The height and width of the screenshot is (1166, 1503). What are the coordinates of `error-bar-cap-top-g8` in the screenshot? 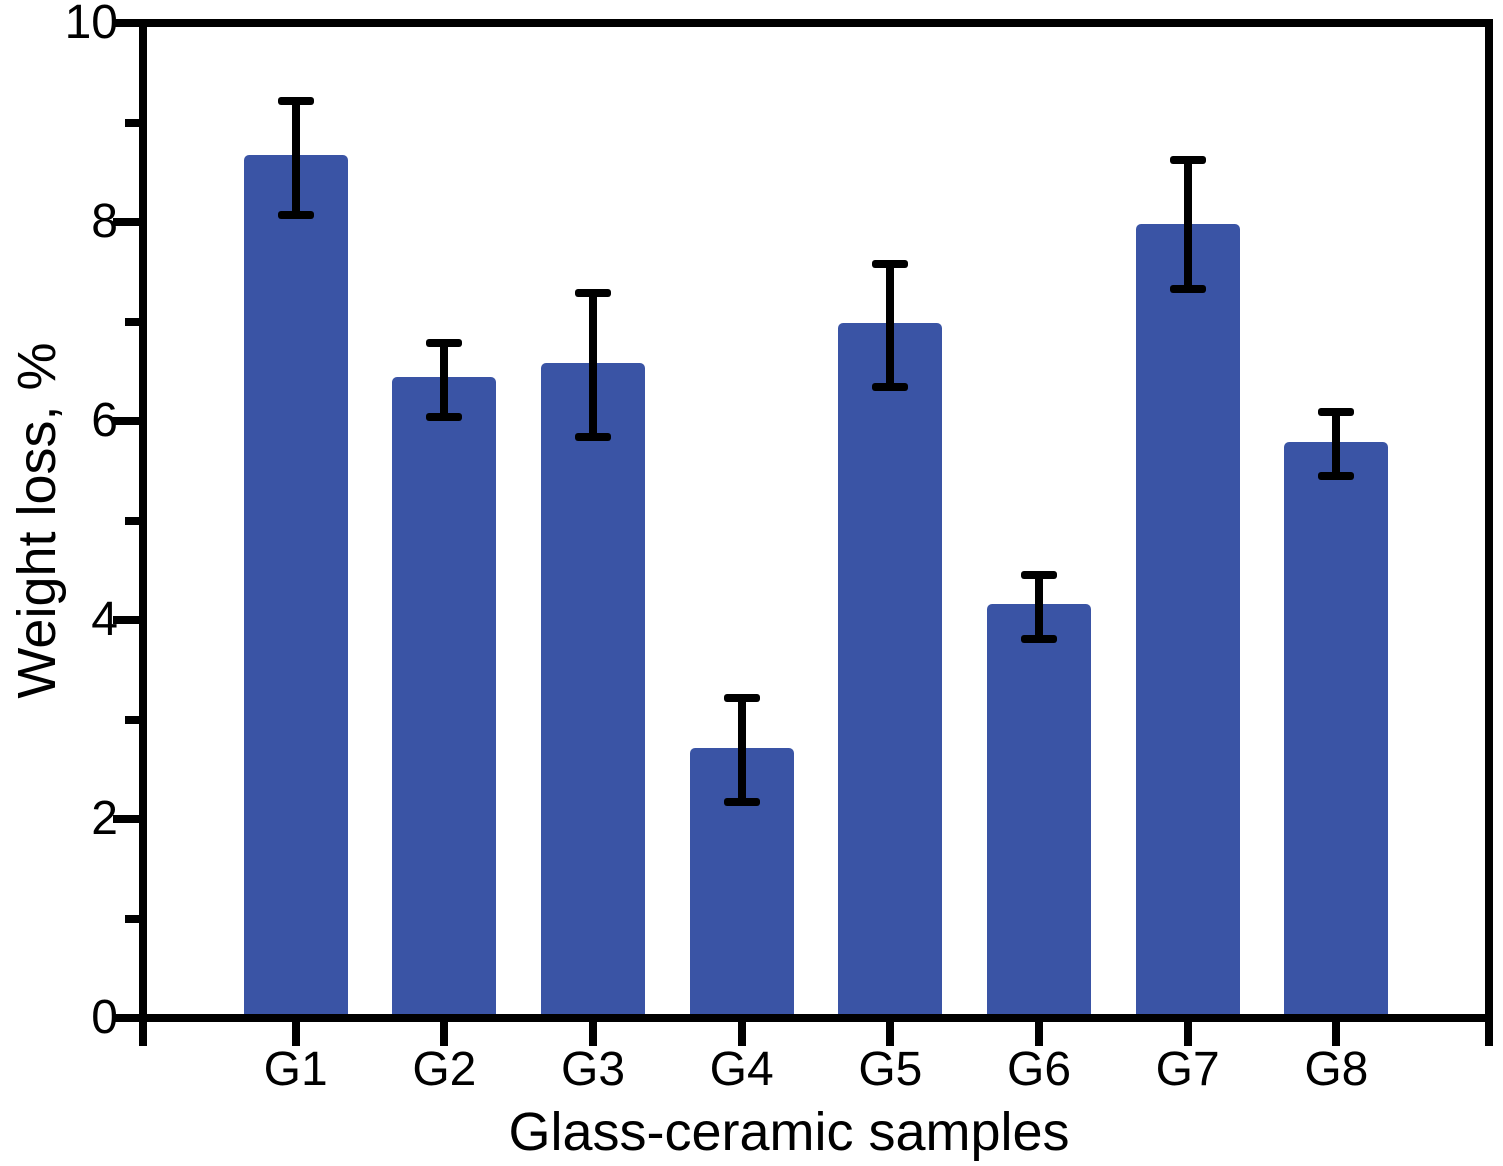 It's located at (1336, 411).